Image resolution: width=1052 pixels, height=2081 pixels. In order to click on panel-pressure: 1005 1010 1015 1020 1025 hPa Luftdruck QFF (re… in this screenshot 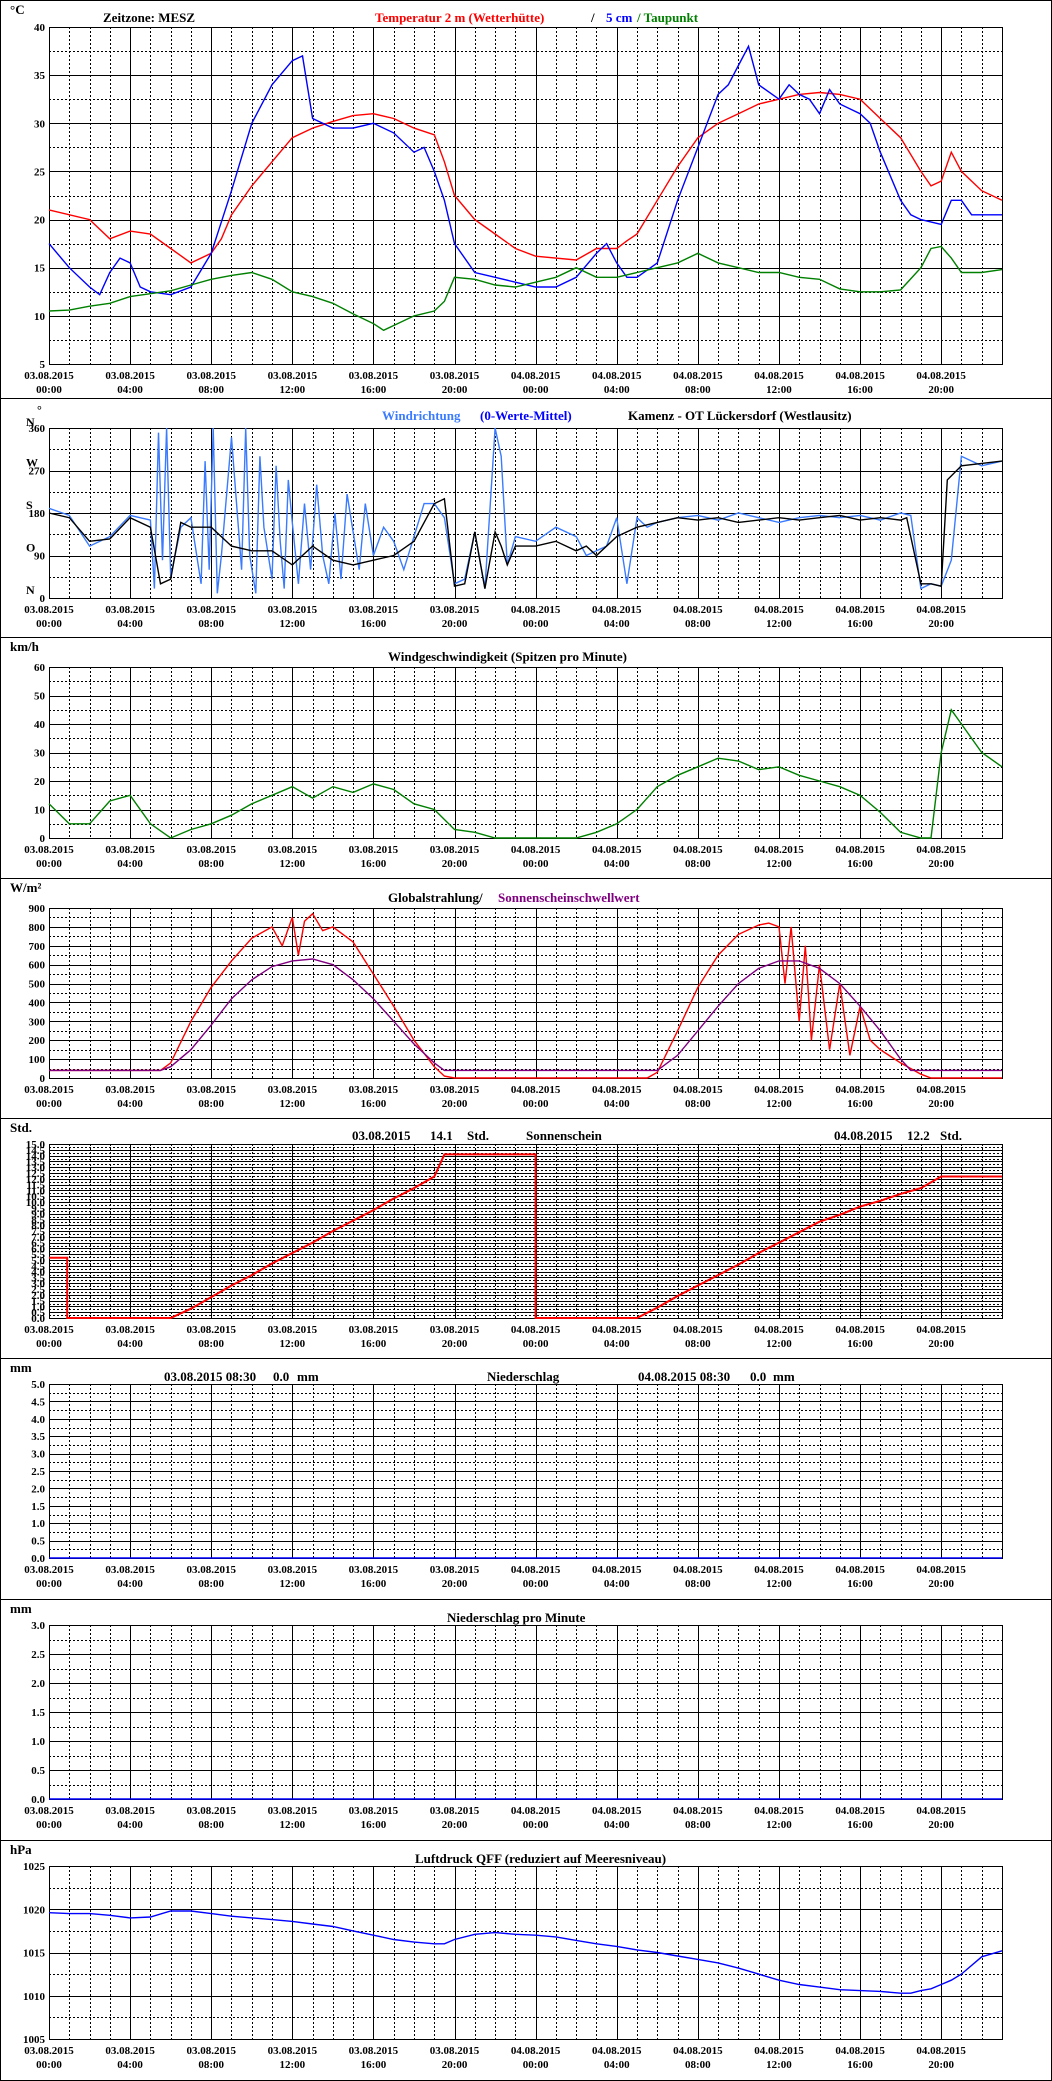, I will do `click(526, 1955)`.